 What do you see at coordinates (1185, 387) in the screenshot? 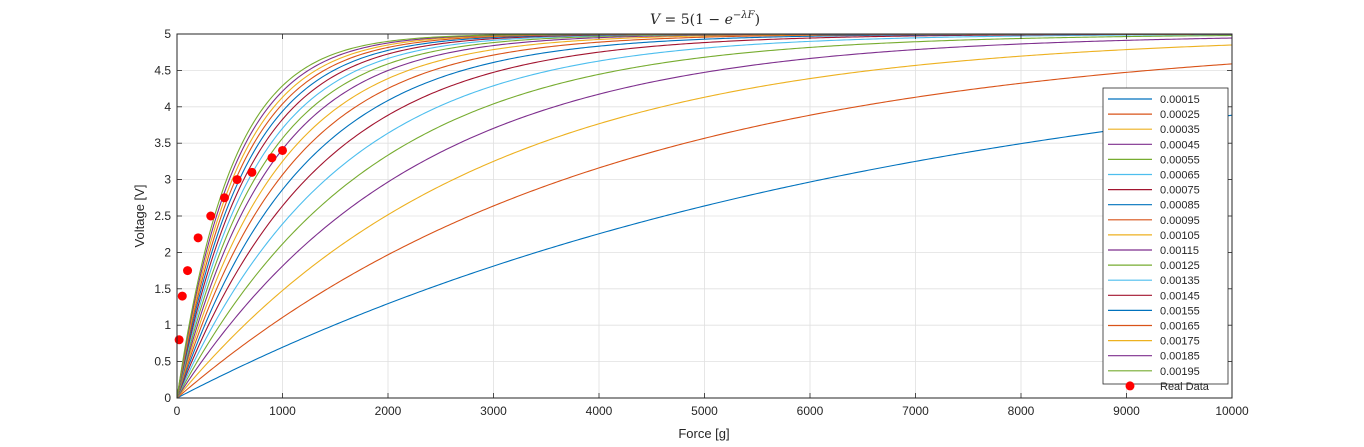
I see `legend-label-real-data: Real Data` at bounding box center [1185, 387].